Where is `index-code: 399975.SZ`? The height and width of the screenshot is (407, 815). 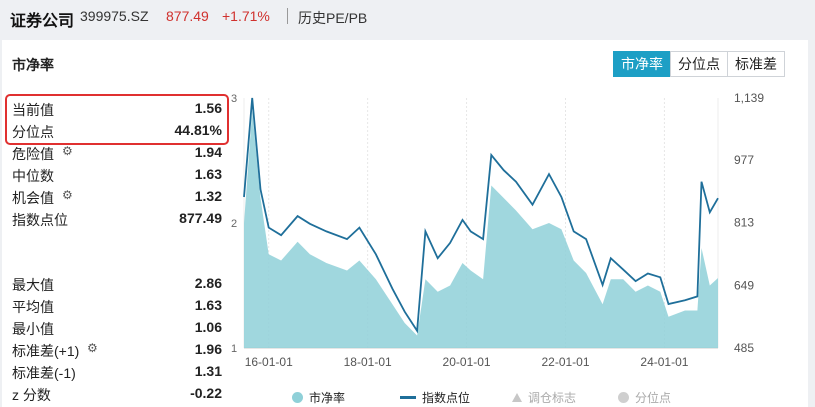
index-code: 399975.SZ is located at coordinates (114, 16).